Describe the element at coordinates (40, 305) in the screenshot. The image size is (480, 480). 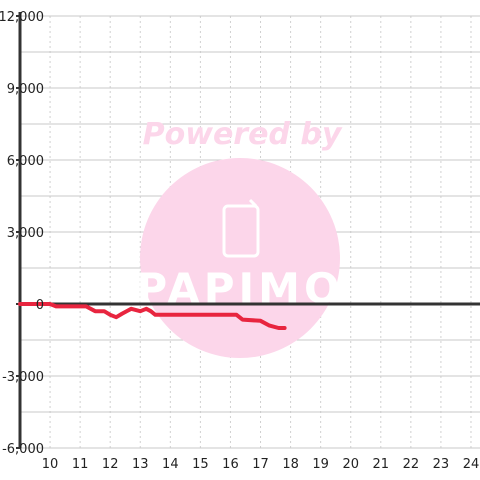
I see `y-tick-label: 0` at that location.